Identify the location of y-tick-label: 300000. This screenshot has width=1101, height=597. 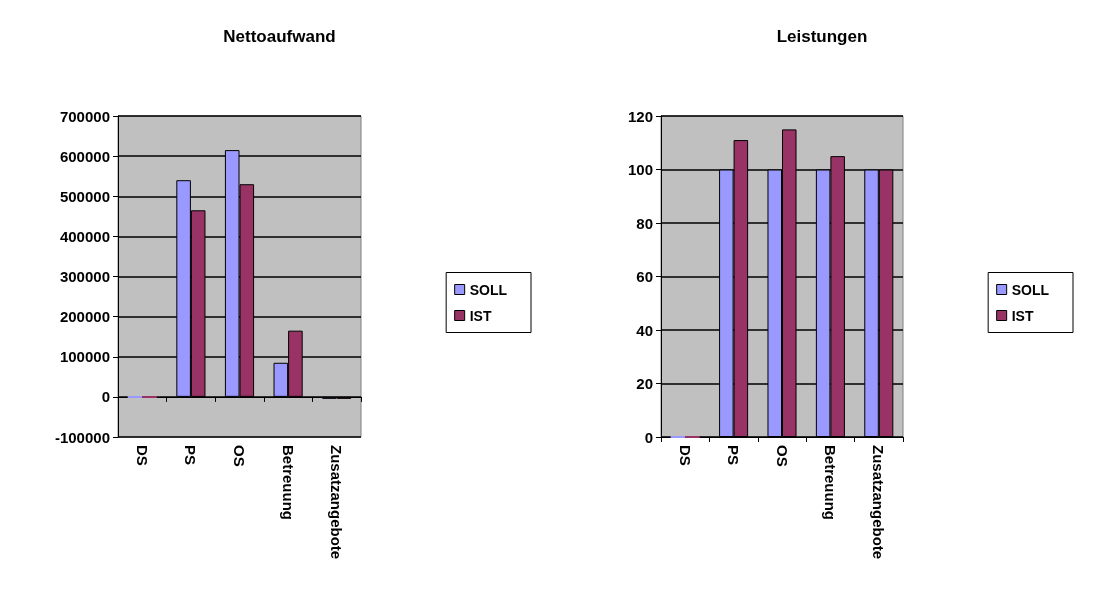
(84, 276).